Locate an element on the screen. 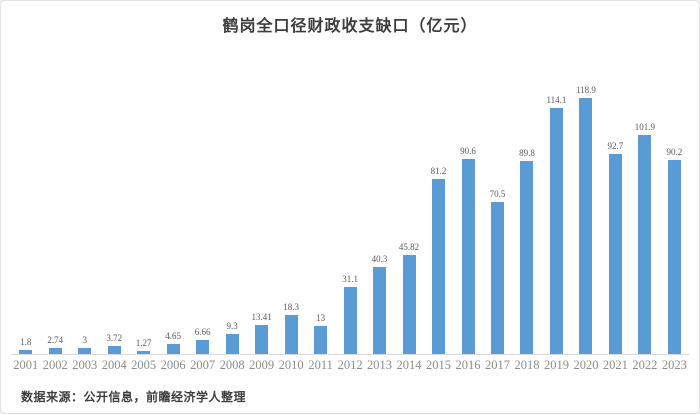  bar-column: 31.1 is located at coordinates (349, 218).